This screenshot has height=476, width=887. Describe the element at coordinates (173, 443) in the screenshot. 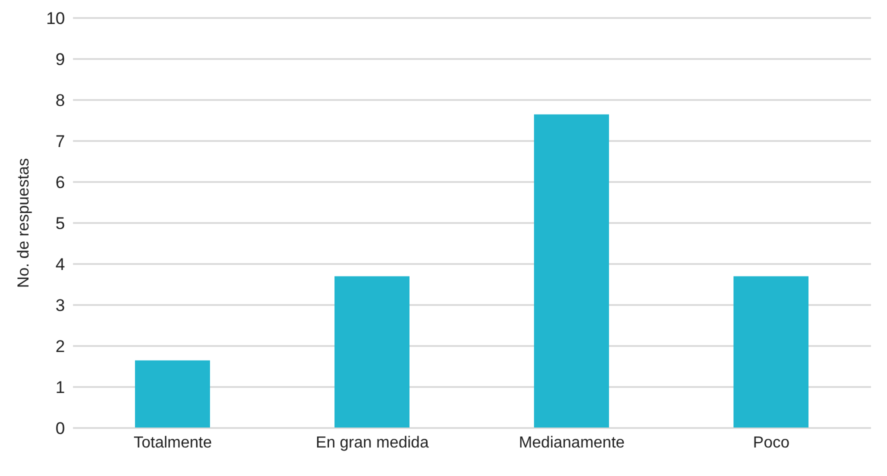

I see `x-tick-label: Totalmente` at that location.